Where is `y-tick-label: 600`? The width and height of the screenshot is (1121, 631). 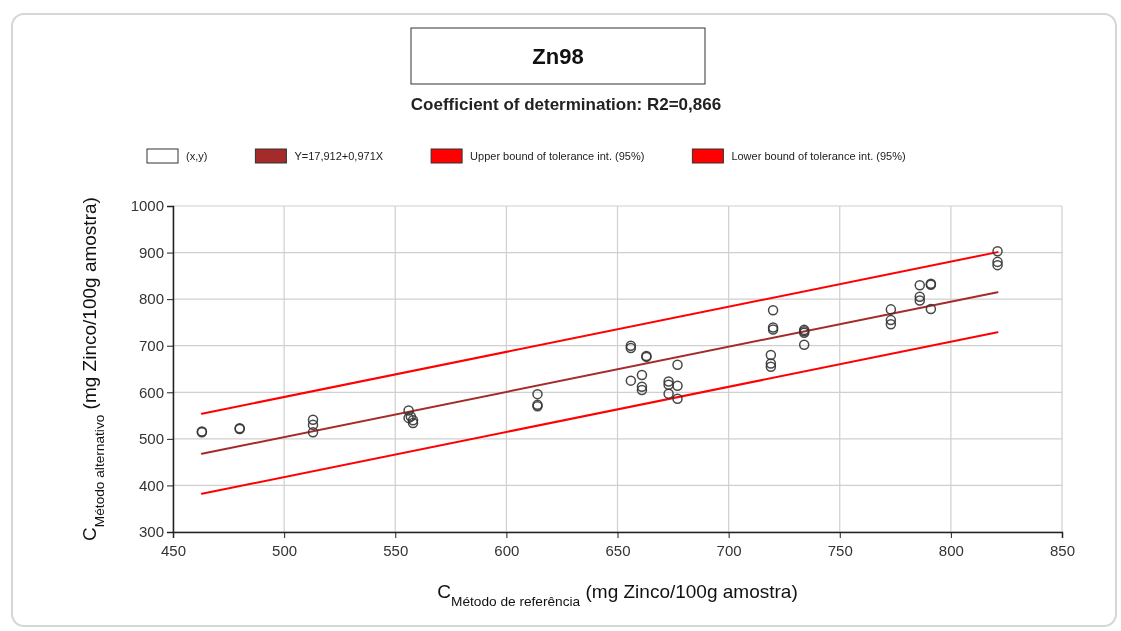 y-tick-label: 600 is located at coordinates (151, 392).